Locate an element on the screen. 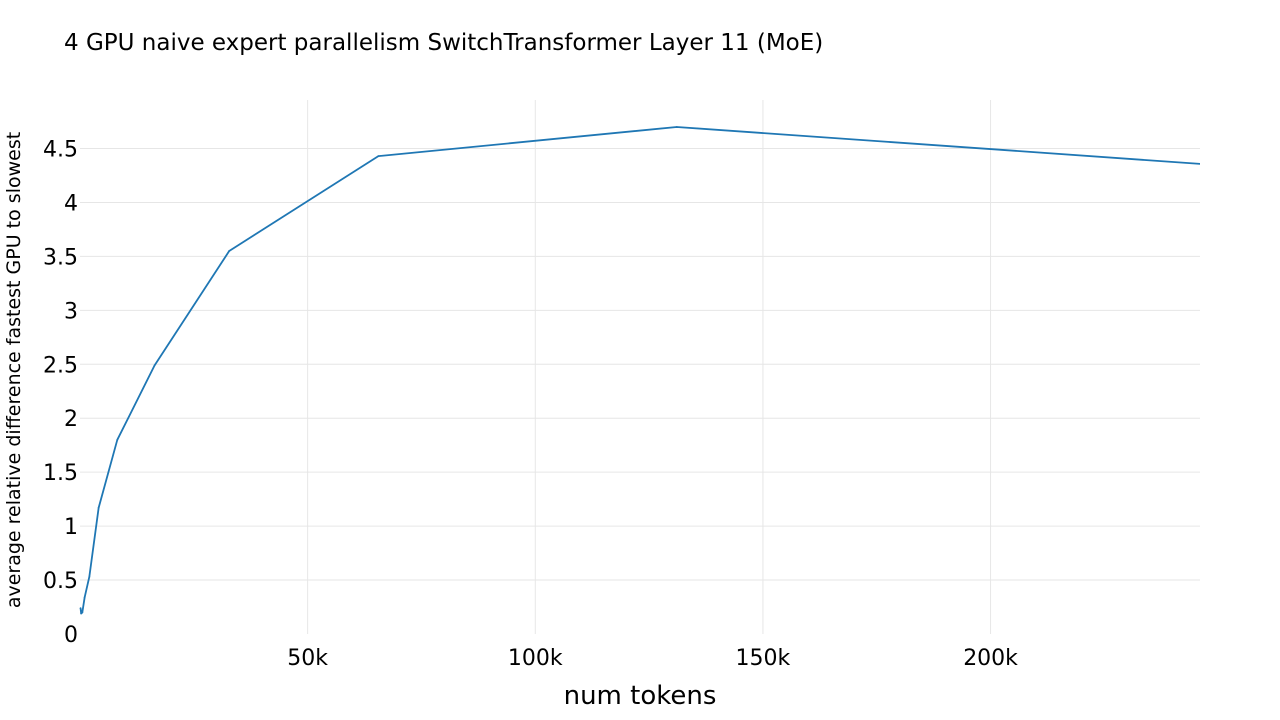 This screenshot has height=720, width=1280. x-tick-label: 50k is located at coordinates (307, 658).